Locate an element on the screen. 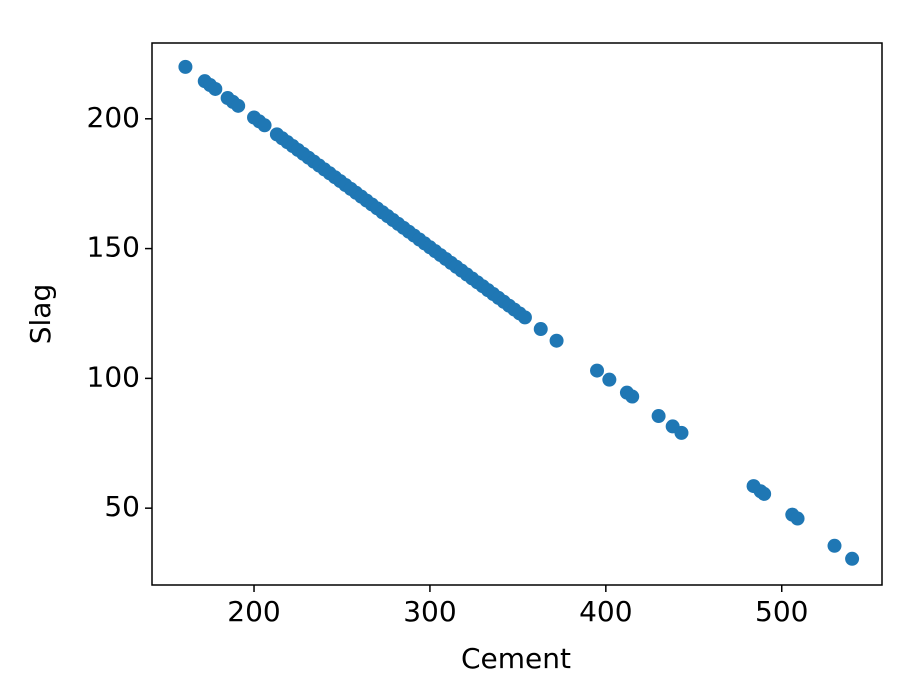 The image size is (903, 700). y-tick-label: 50 is located at coordinates (122, 506).